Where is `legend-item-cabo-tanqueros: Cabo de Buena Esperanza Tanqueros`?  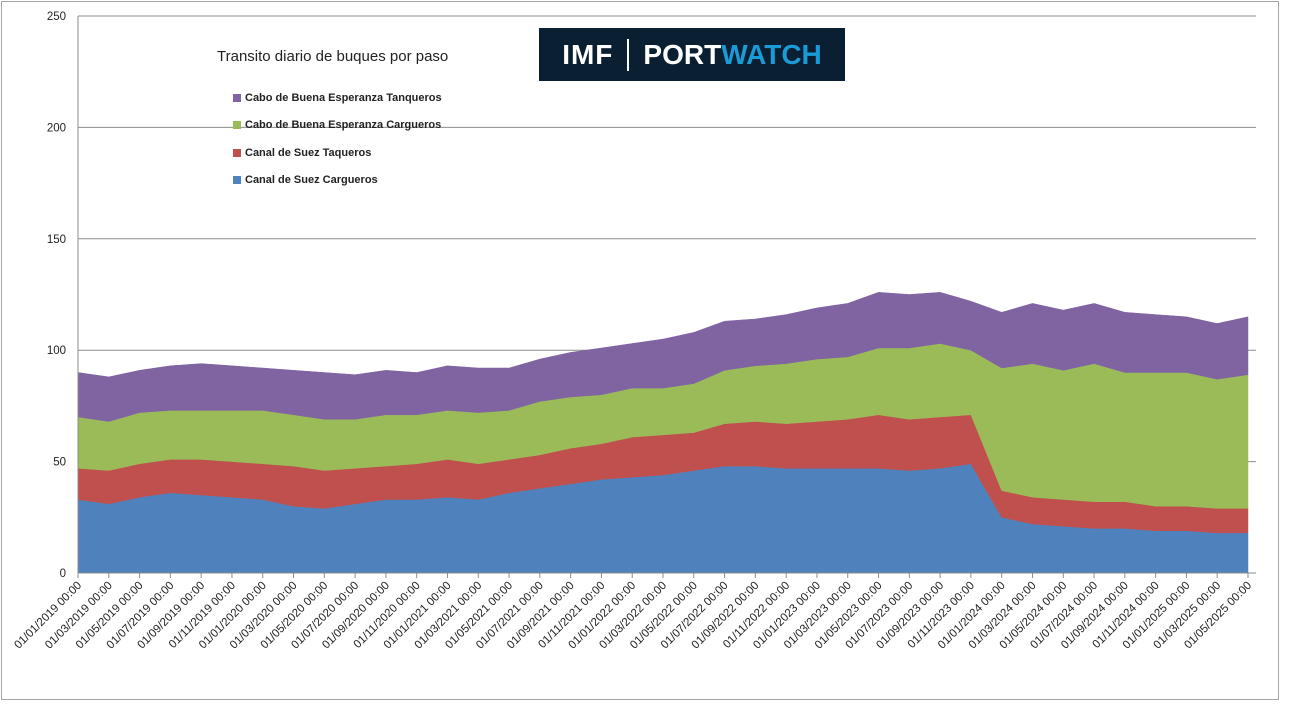
legend-item-cabo-tanqueros: Cabo de Buena Esperanza Tanqueros is located at coordinates (337, 98).